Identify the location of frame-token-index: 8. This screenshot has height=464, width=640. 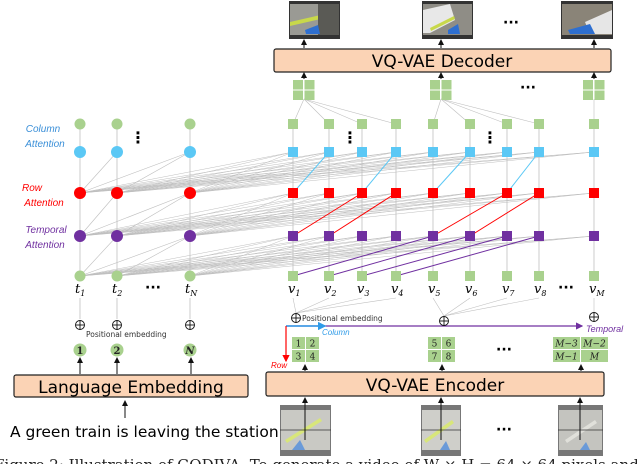
(449, 358).